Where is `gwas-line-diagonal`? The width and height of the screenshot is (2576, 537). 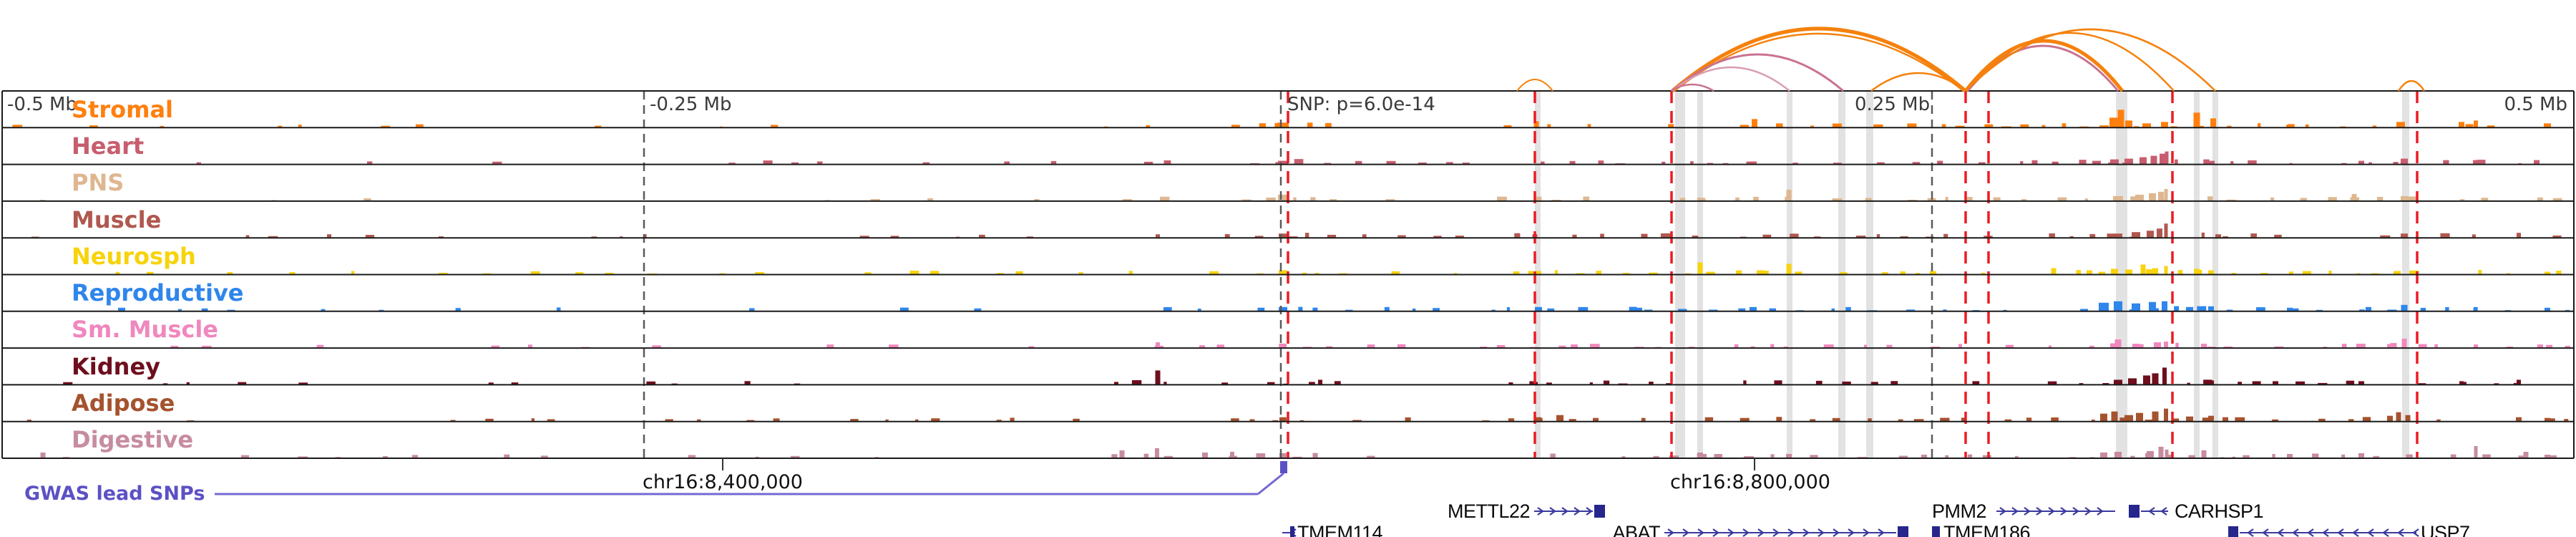
gwas-line-diagonal is located at coordinates (1270, 483).